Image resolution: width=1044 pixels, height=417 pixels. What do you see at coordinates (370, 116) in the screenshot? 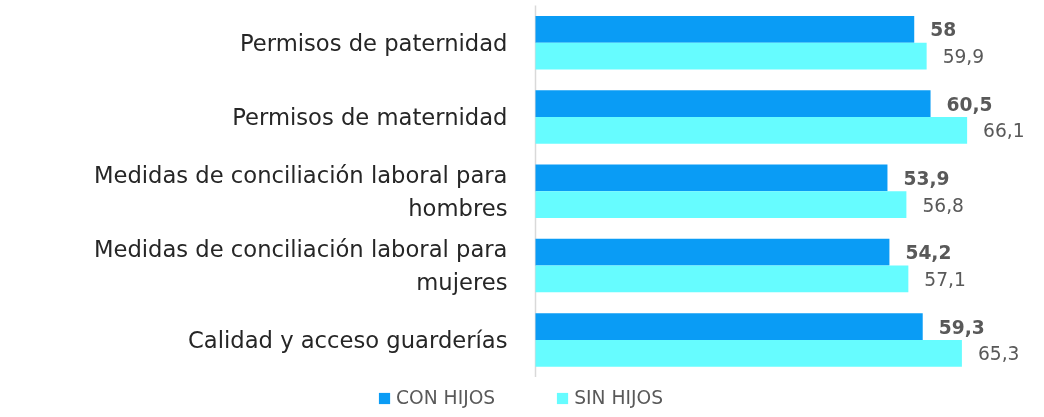
I see `y-tick-label: Permisos de maternidad` at bounding box center [370, 116].